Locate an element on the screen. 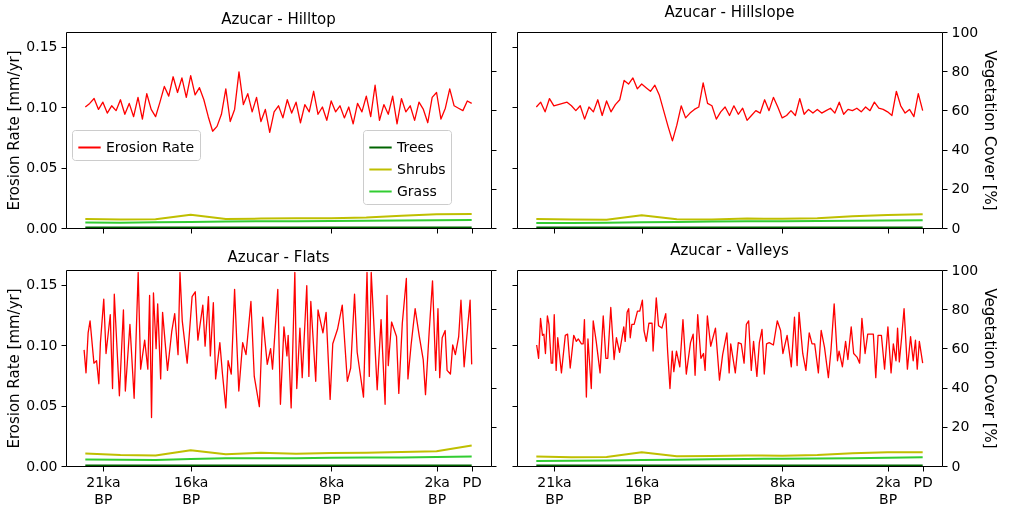 This screenshot has width=1026, height=507. legend-label: Shrubs is located at coordinates (421, 168).